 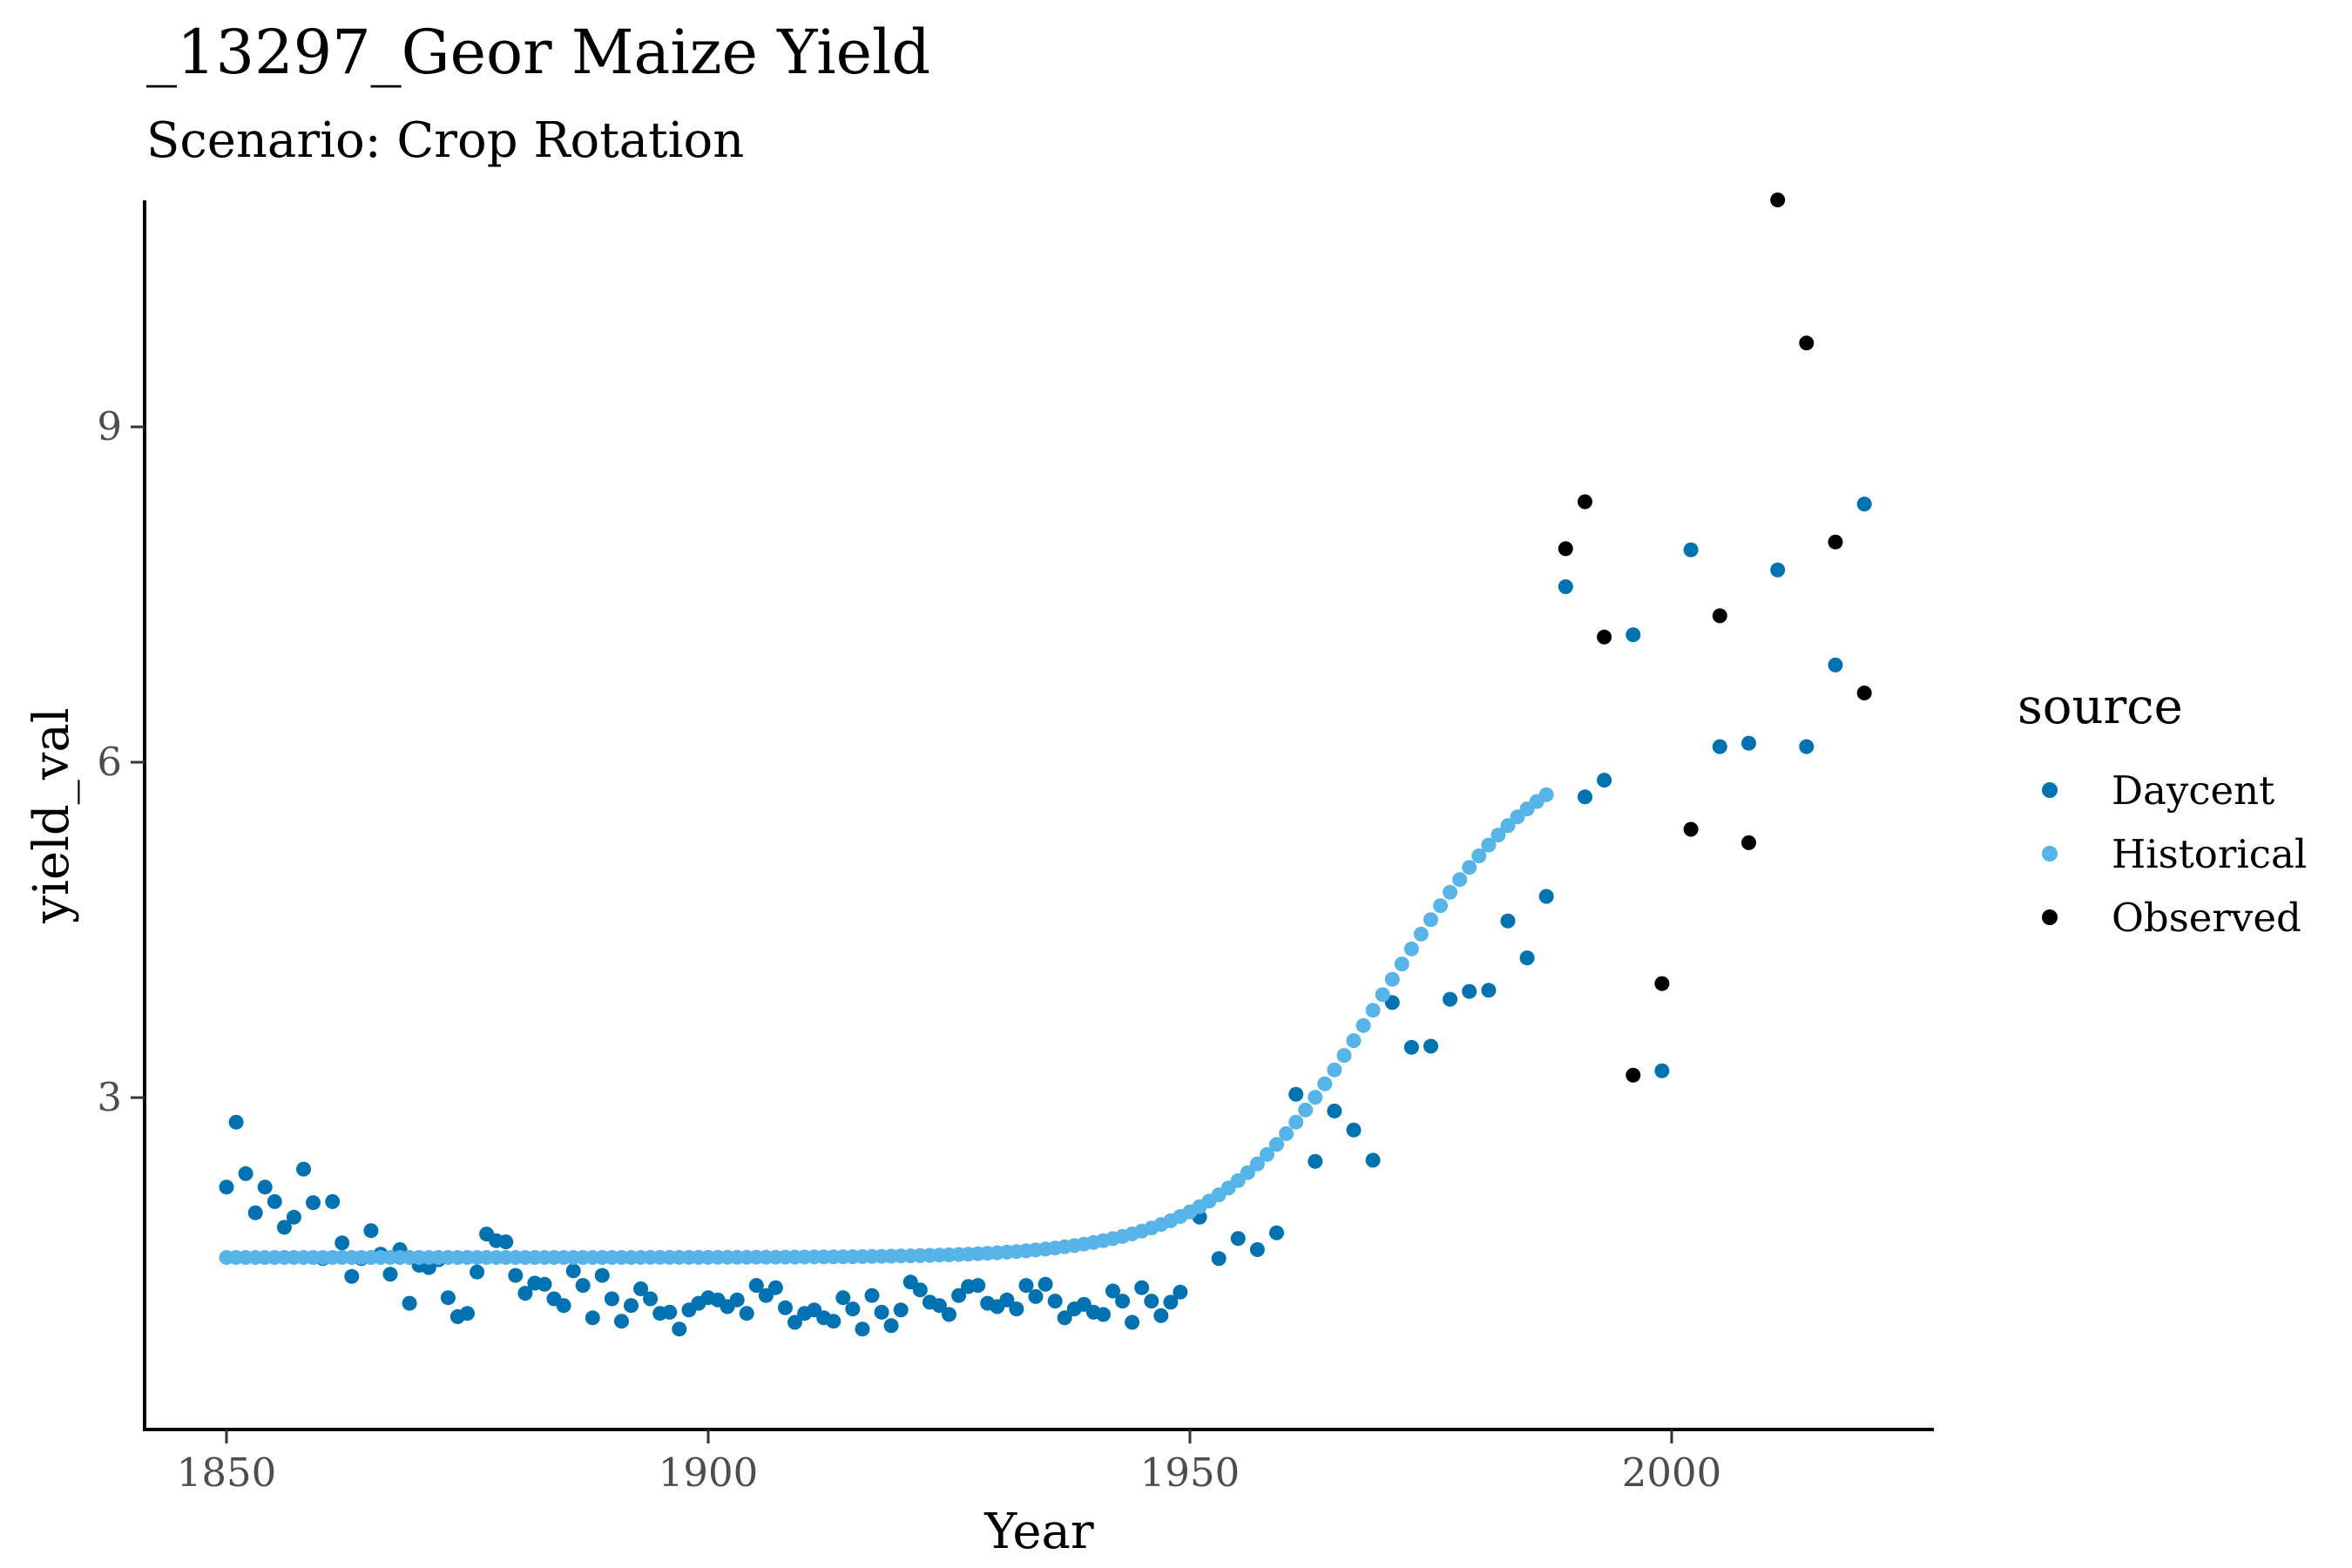 What do you see at coordinates (1672, 1473) in the screenshot?
I see `x-tick-label: 2000` at bounding box center [1672, 1473].